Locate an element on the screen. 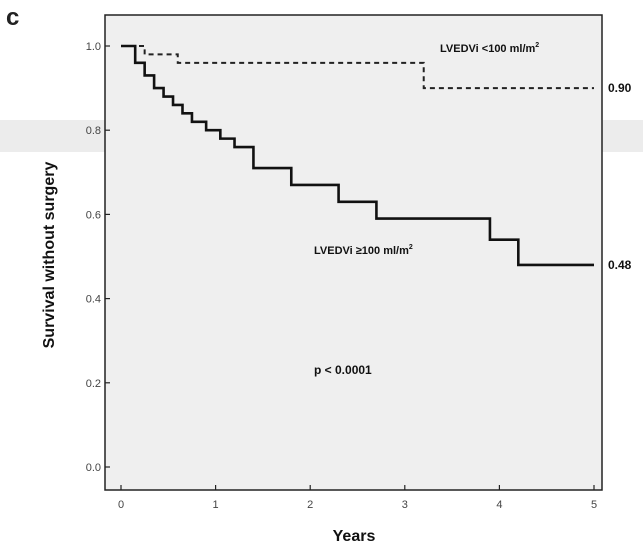 The width and height of the screenshot is (643, 550). y-axis-ticks: 0.0 0.2 0.4 0.6 0.8 1.0 is located at coordinates (98, 257).